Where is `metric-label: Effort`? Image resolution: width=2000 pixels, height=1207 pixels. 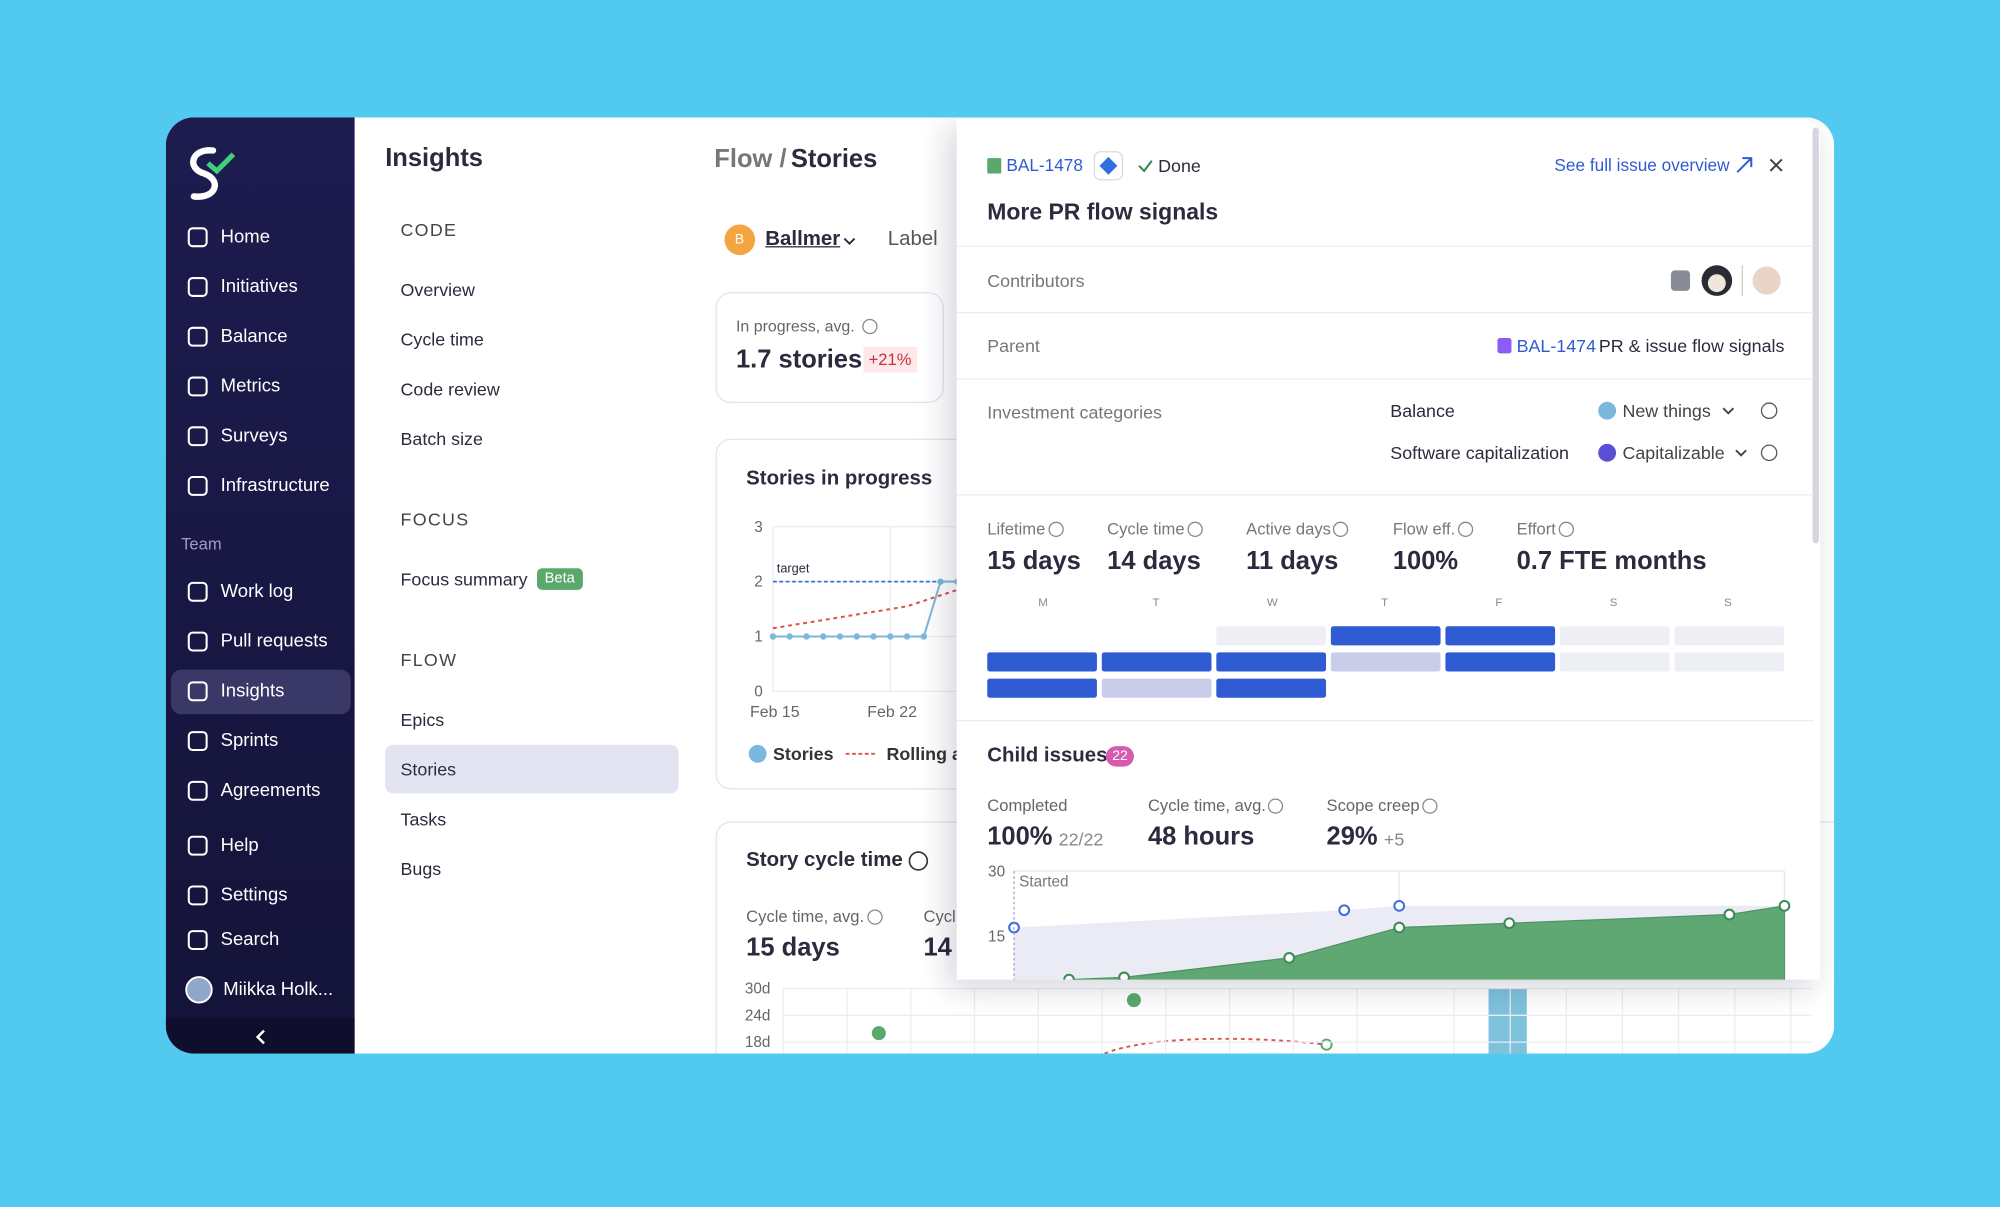
metric-label: Effort is located at coordinates (1536, 529).